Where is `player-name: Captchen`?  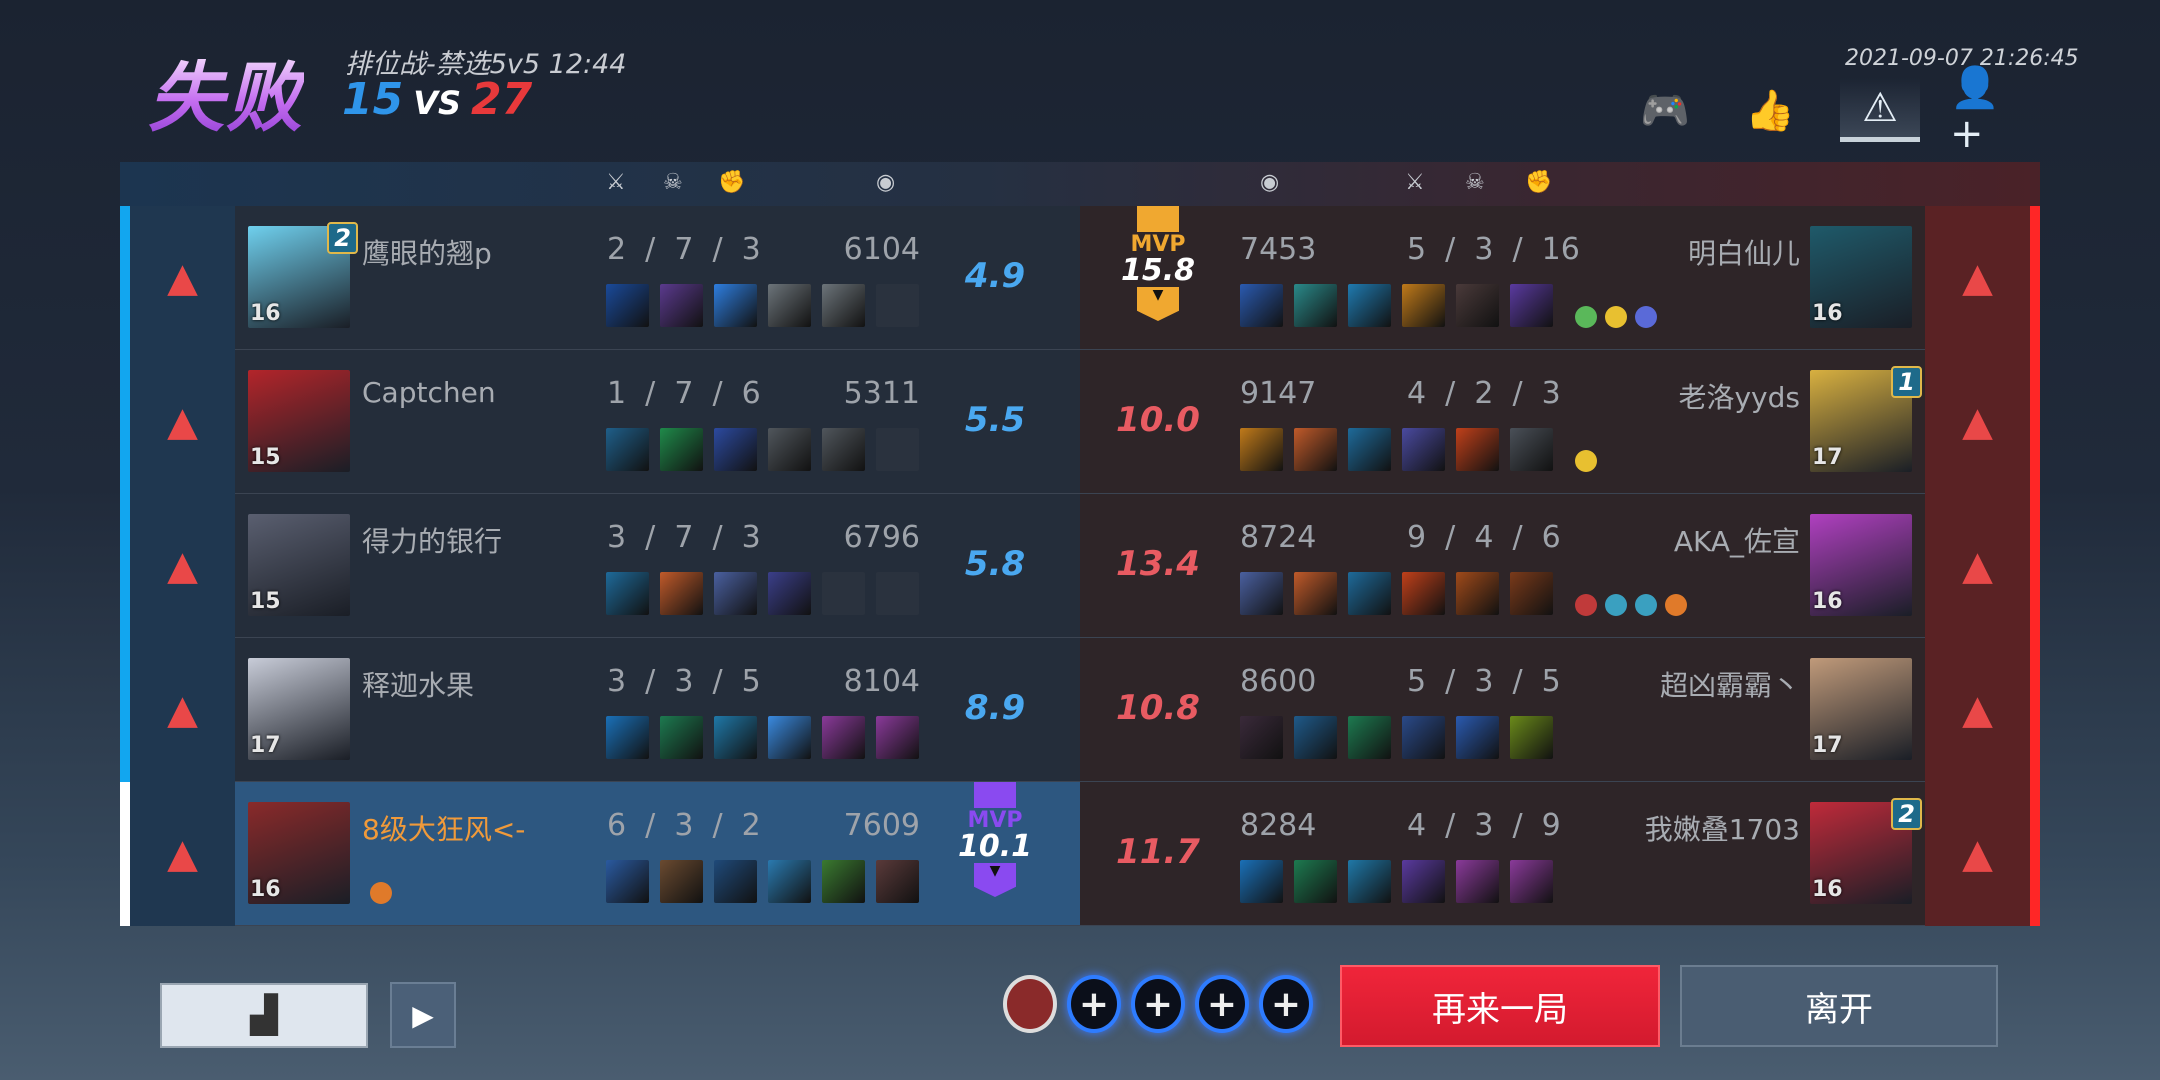
player-name: Captchen is located at coordinates (429, 392).